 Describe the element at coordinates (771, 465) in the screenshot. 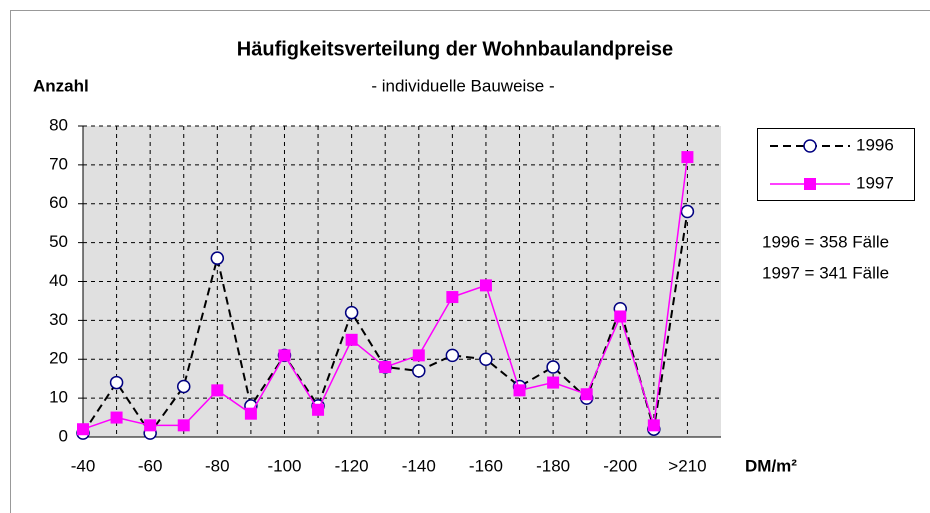

I see `x-axis-label: DM/m²` at that location.